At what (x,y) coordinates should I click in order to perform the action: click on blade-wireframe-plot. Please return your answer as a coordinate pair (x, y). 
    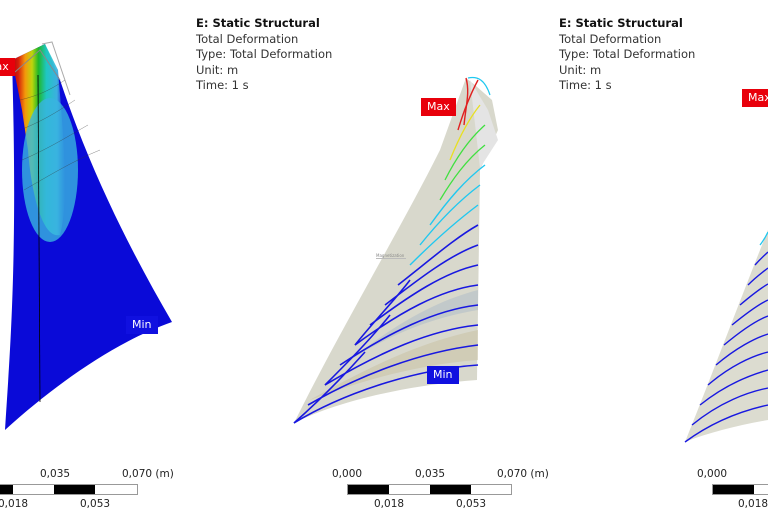
    Looking at the image, I should click on (714, 256).